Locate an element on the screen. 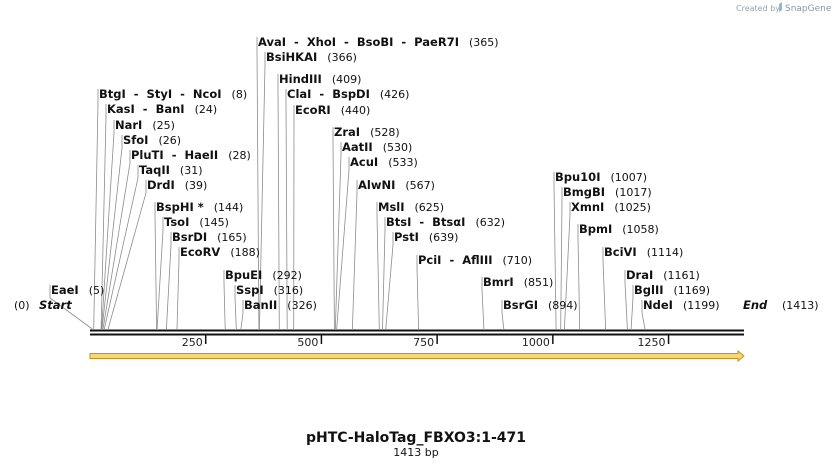 The width and height of the screenshot is (834, 468). site-label: BtsI - BtsαI is located at coordinates (425, 222).